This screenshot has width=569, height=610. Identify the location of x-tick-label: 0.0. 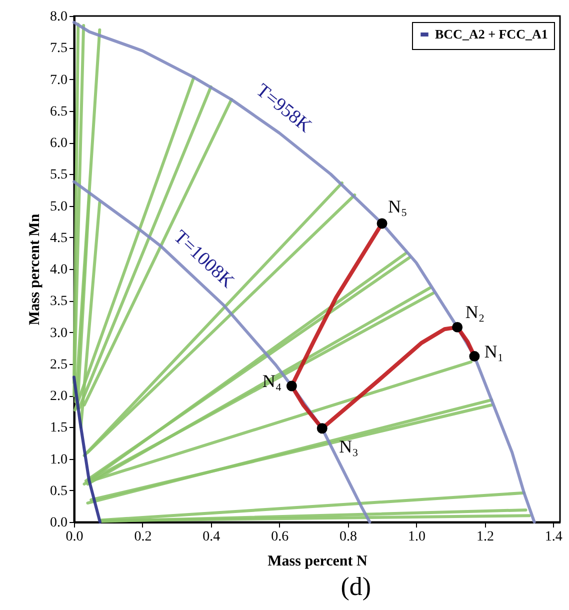
(75, 537).